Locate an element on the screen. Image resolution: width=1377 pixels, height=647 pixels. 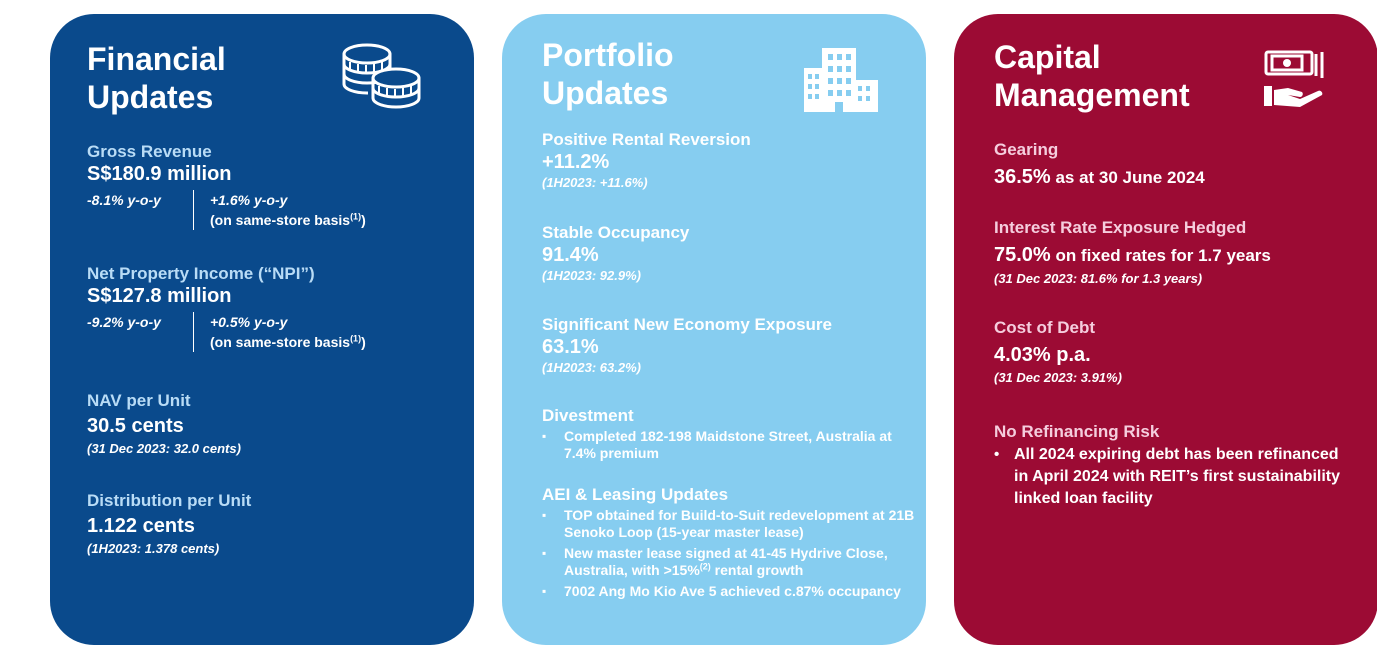
cost-of-debt-note: (31 Dec 2023: 3.91%) is located at coordinates (1058, 377).